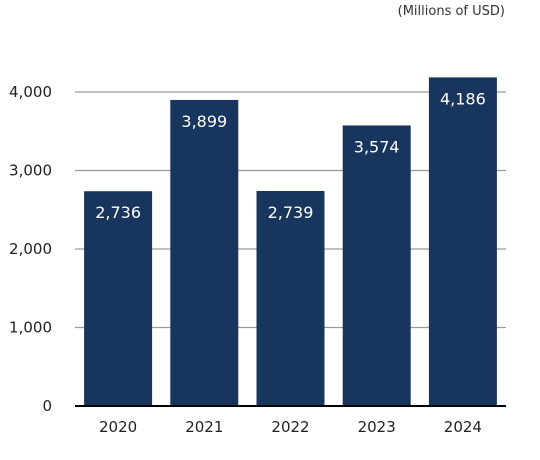 This screenshot has width=540, height=460. What do you see at coordinates (30, 92) in the screenshot?
I see `y-tick-label-4000: 4,000` at bounding box center [30, 92].